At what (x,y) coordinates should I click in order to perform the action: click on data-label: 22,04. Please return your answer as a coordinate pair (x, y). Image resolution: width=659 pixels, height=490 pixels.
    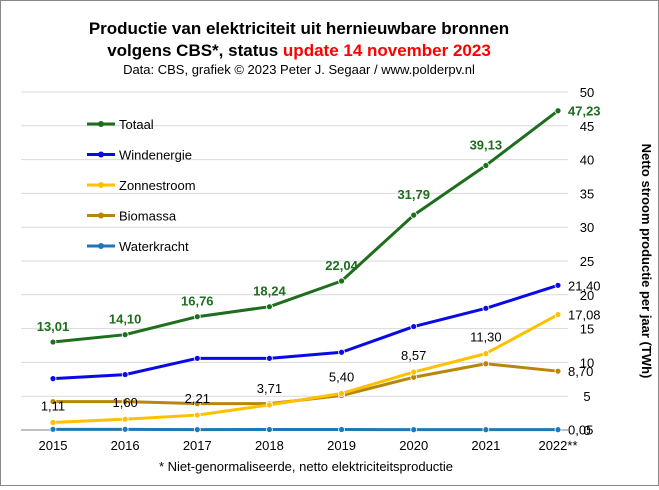
    Looking at the image, I should click on (341, 265).